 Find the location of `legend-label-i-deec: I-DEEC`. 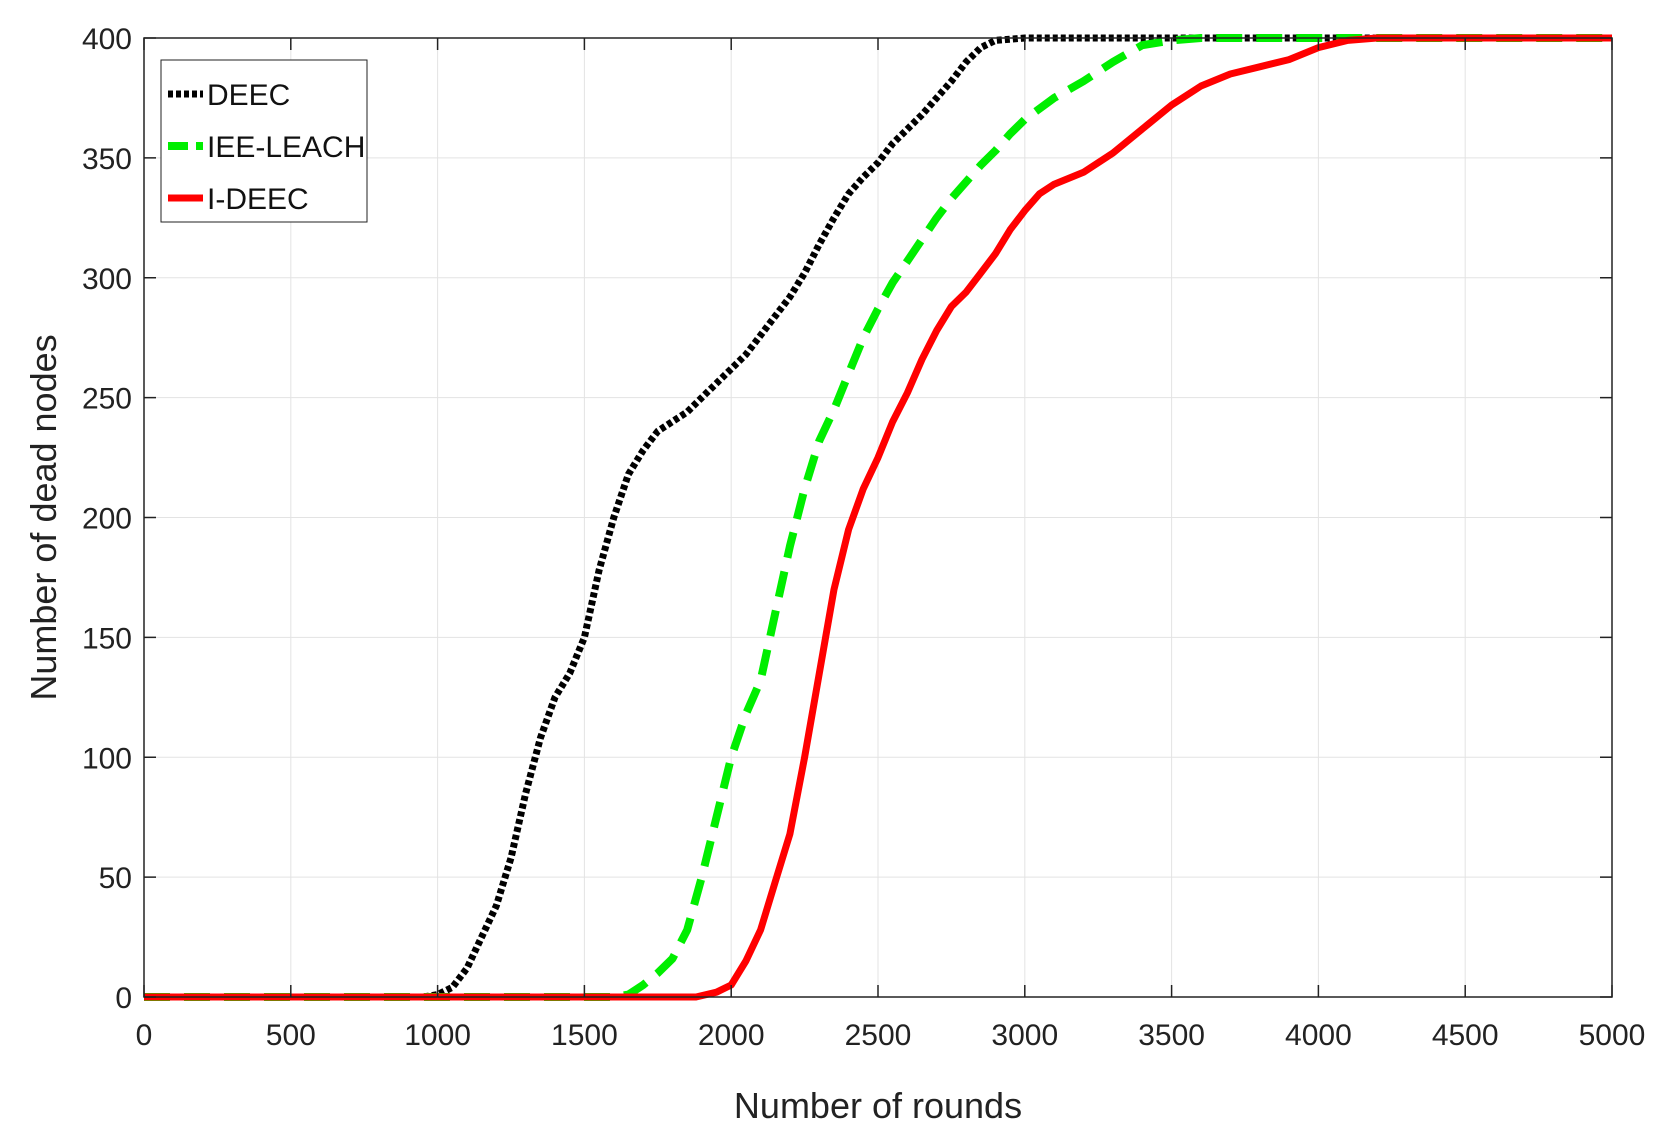

legend-label-i-deec: I-DEEC is located at coordinates (258, 199).